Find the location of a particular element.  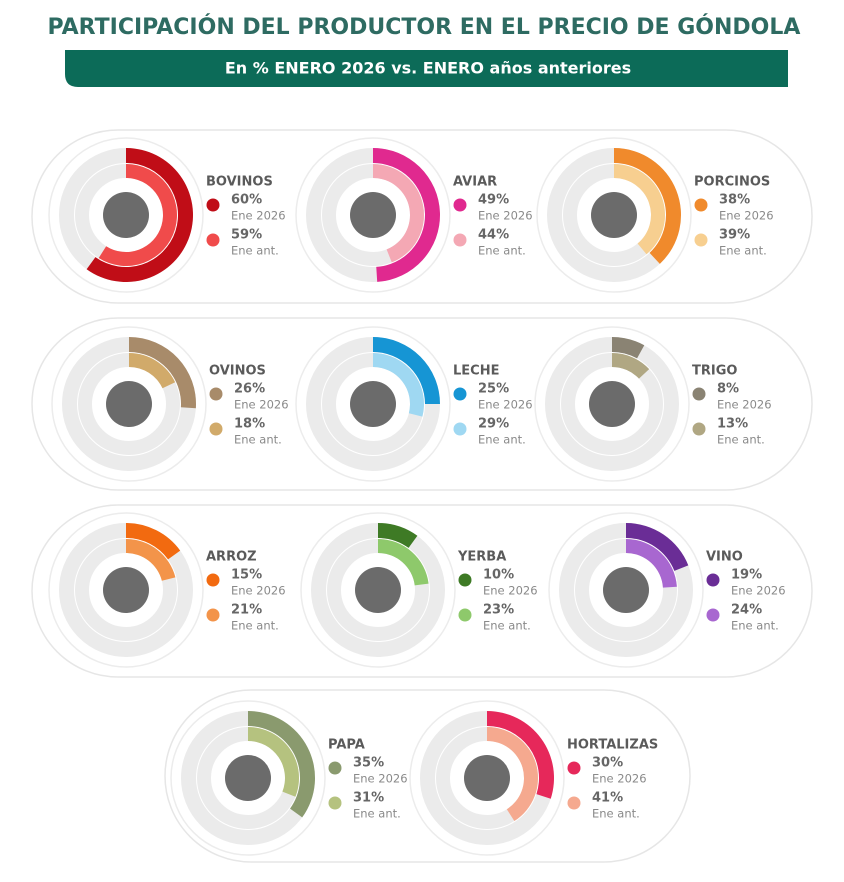

chart-title: BOVINOS is located at coordinates (239, 182).